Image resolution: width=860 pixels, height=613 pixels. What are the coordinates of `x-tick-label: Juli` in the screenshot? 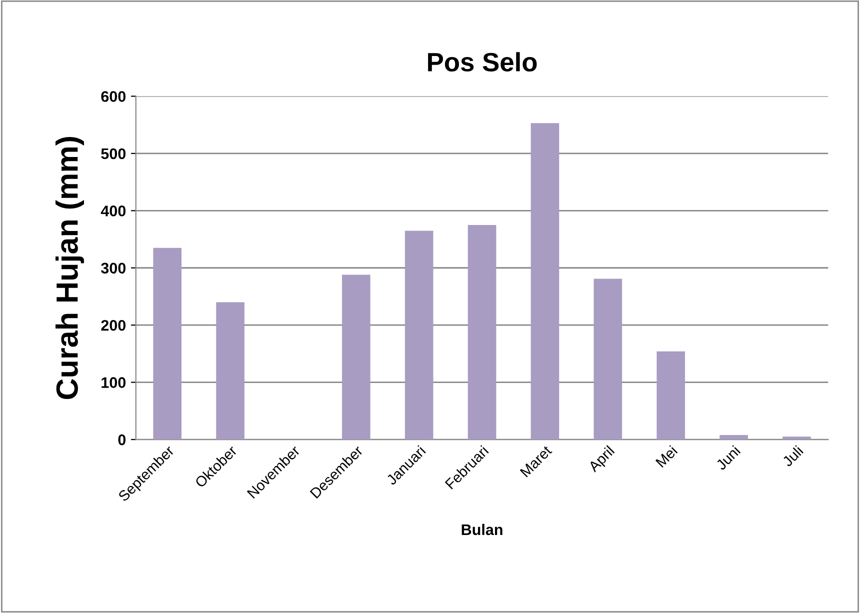 It's located at (792, 456).